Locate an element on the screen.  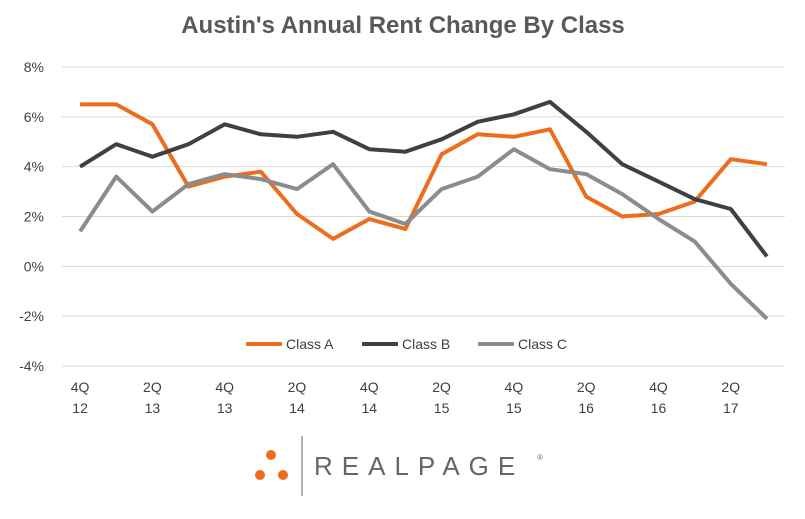
legend-label: Class C is located at coordinates (542, 344).